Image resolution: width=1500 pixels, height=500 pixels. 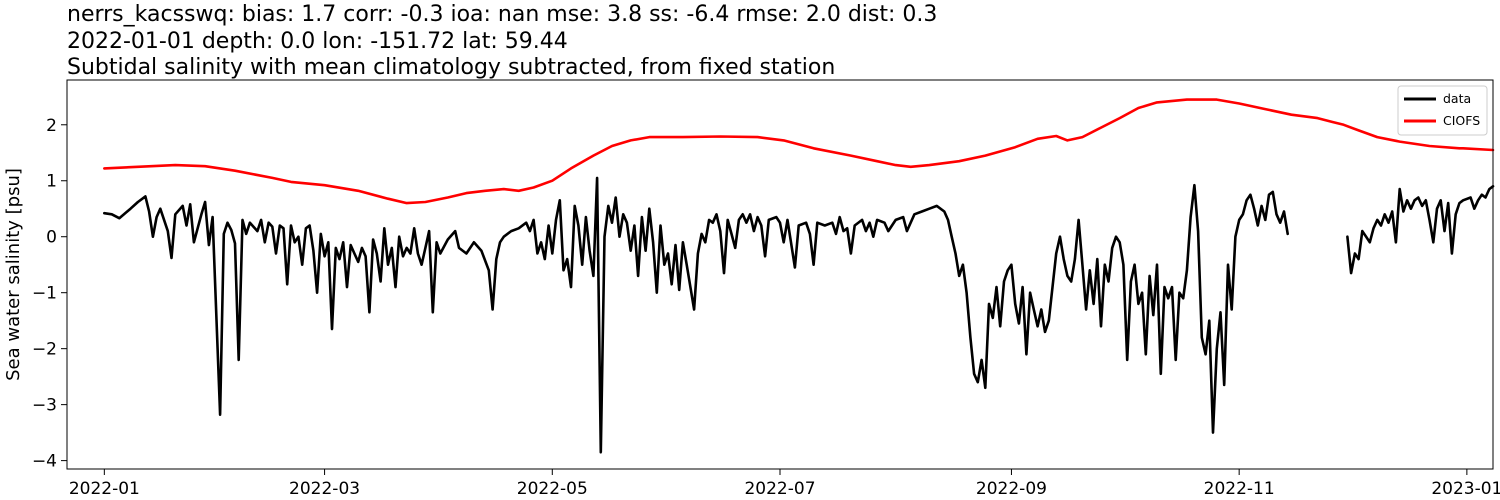 What do you see at coordinates (1457, 98) in the screenshot?
I see `legend-data-label: data` at bounding box center [1457, 98].